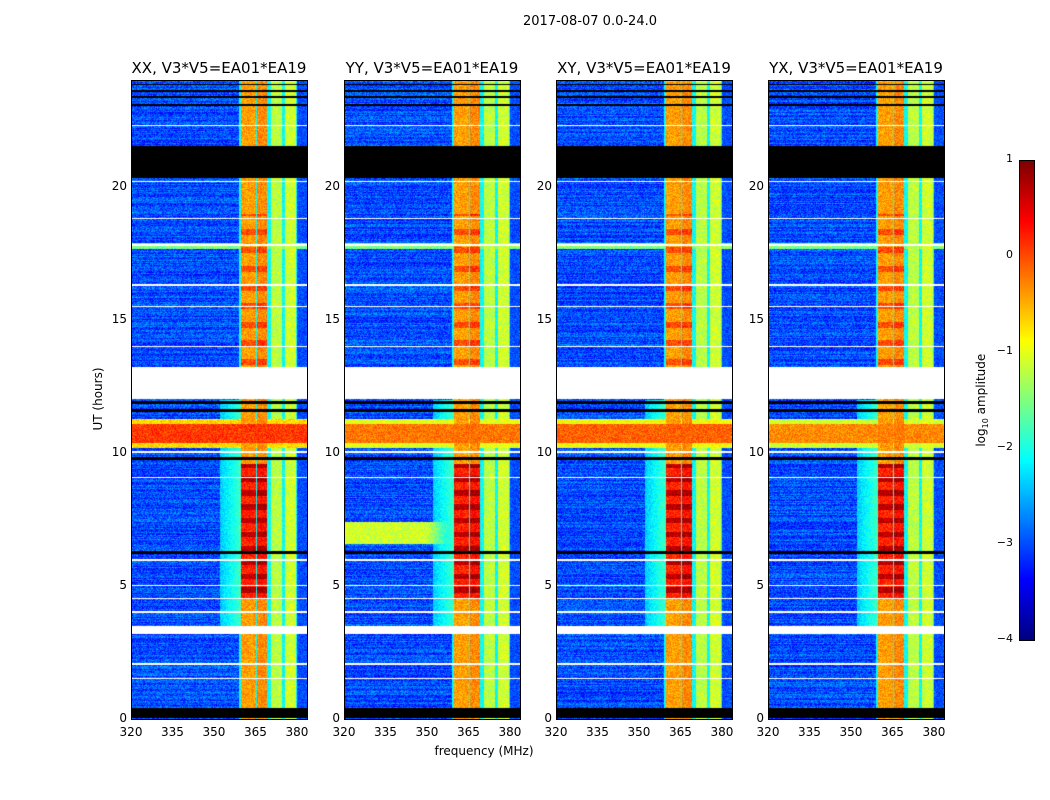  What do you see at coordinates (219, 68) in the screenshot?
I see `panel-title: XX, V3*V5=EA01*EA19` at bounding box center [219, 68].